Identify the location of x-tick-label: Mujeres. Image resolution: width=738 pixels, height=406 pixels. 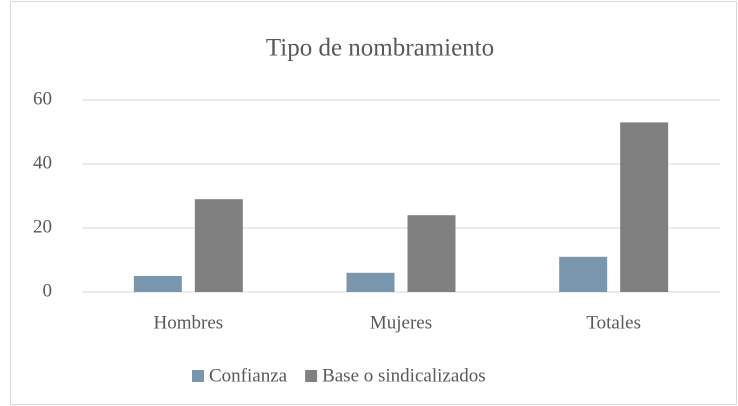
(401, 322).